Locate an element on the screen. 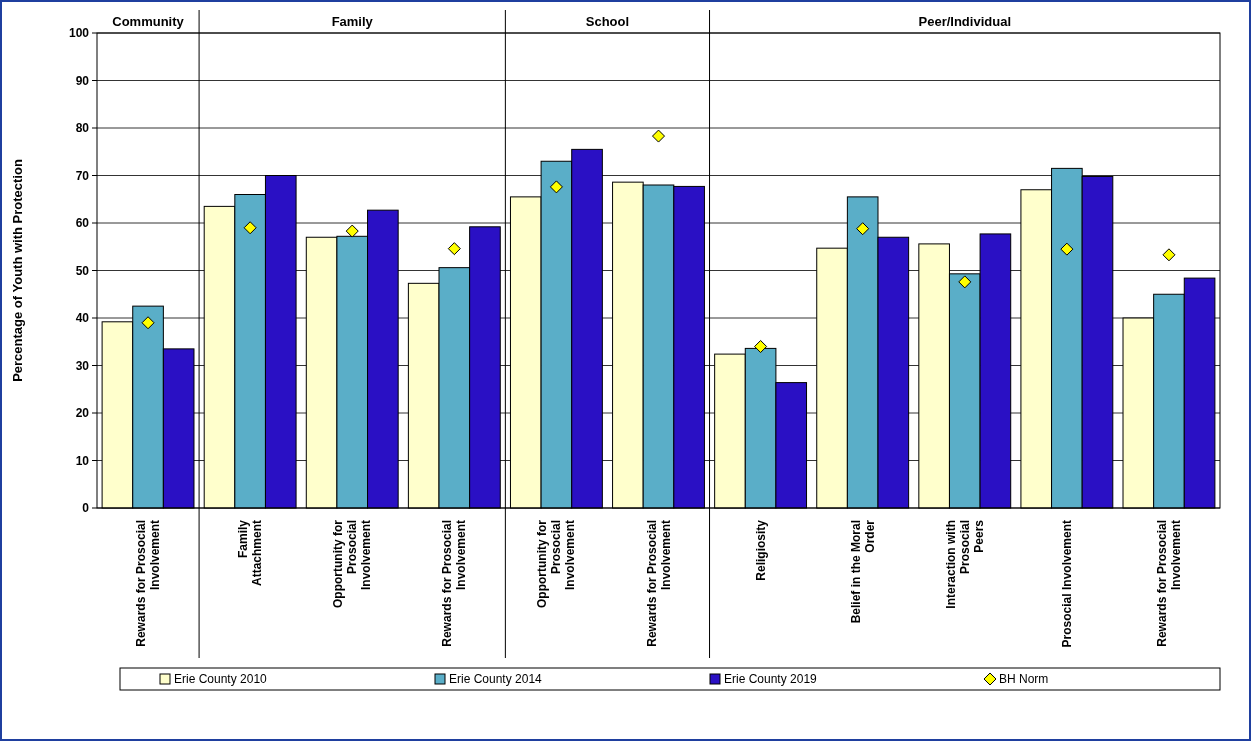  x-tick-label: Interaction with Prosocial Peers is located at coordinates (964, 564).